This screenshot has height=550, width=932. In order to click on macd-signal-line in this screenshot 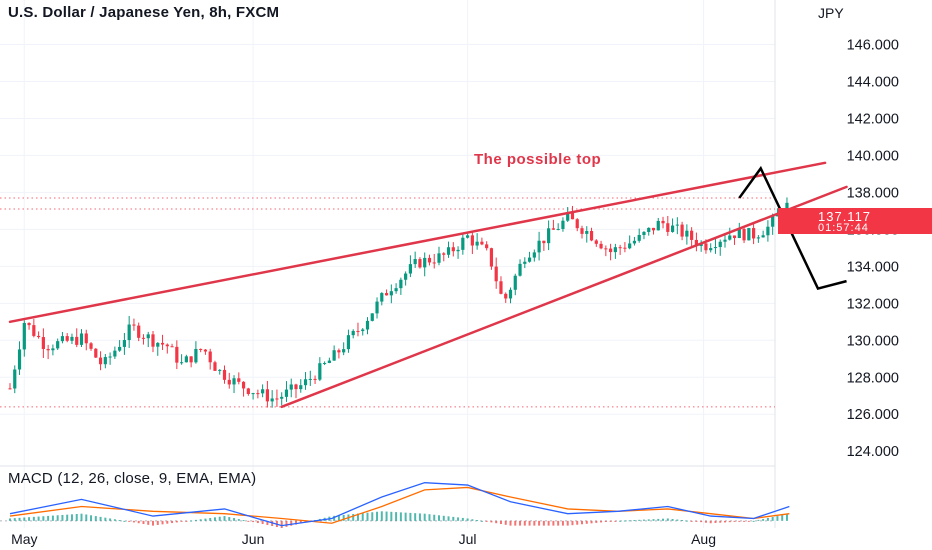, I will do `click(399, 505)`.